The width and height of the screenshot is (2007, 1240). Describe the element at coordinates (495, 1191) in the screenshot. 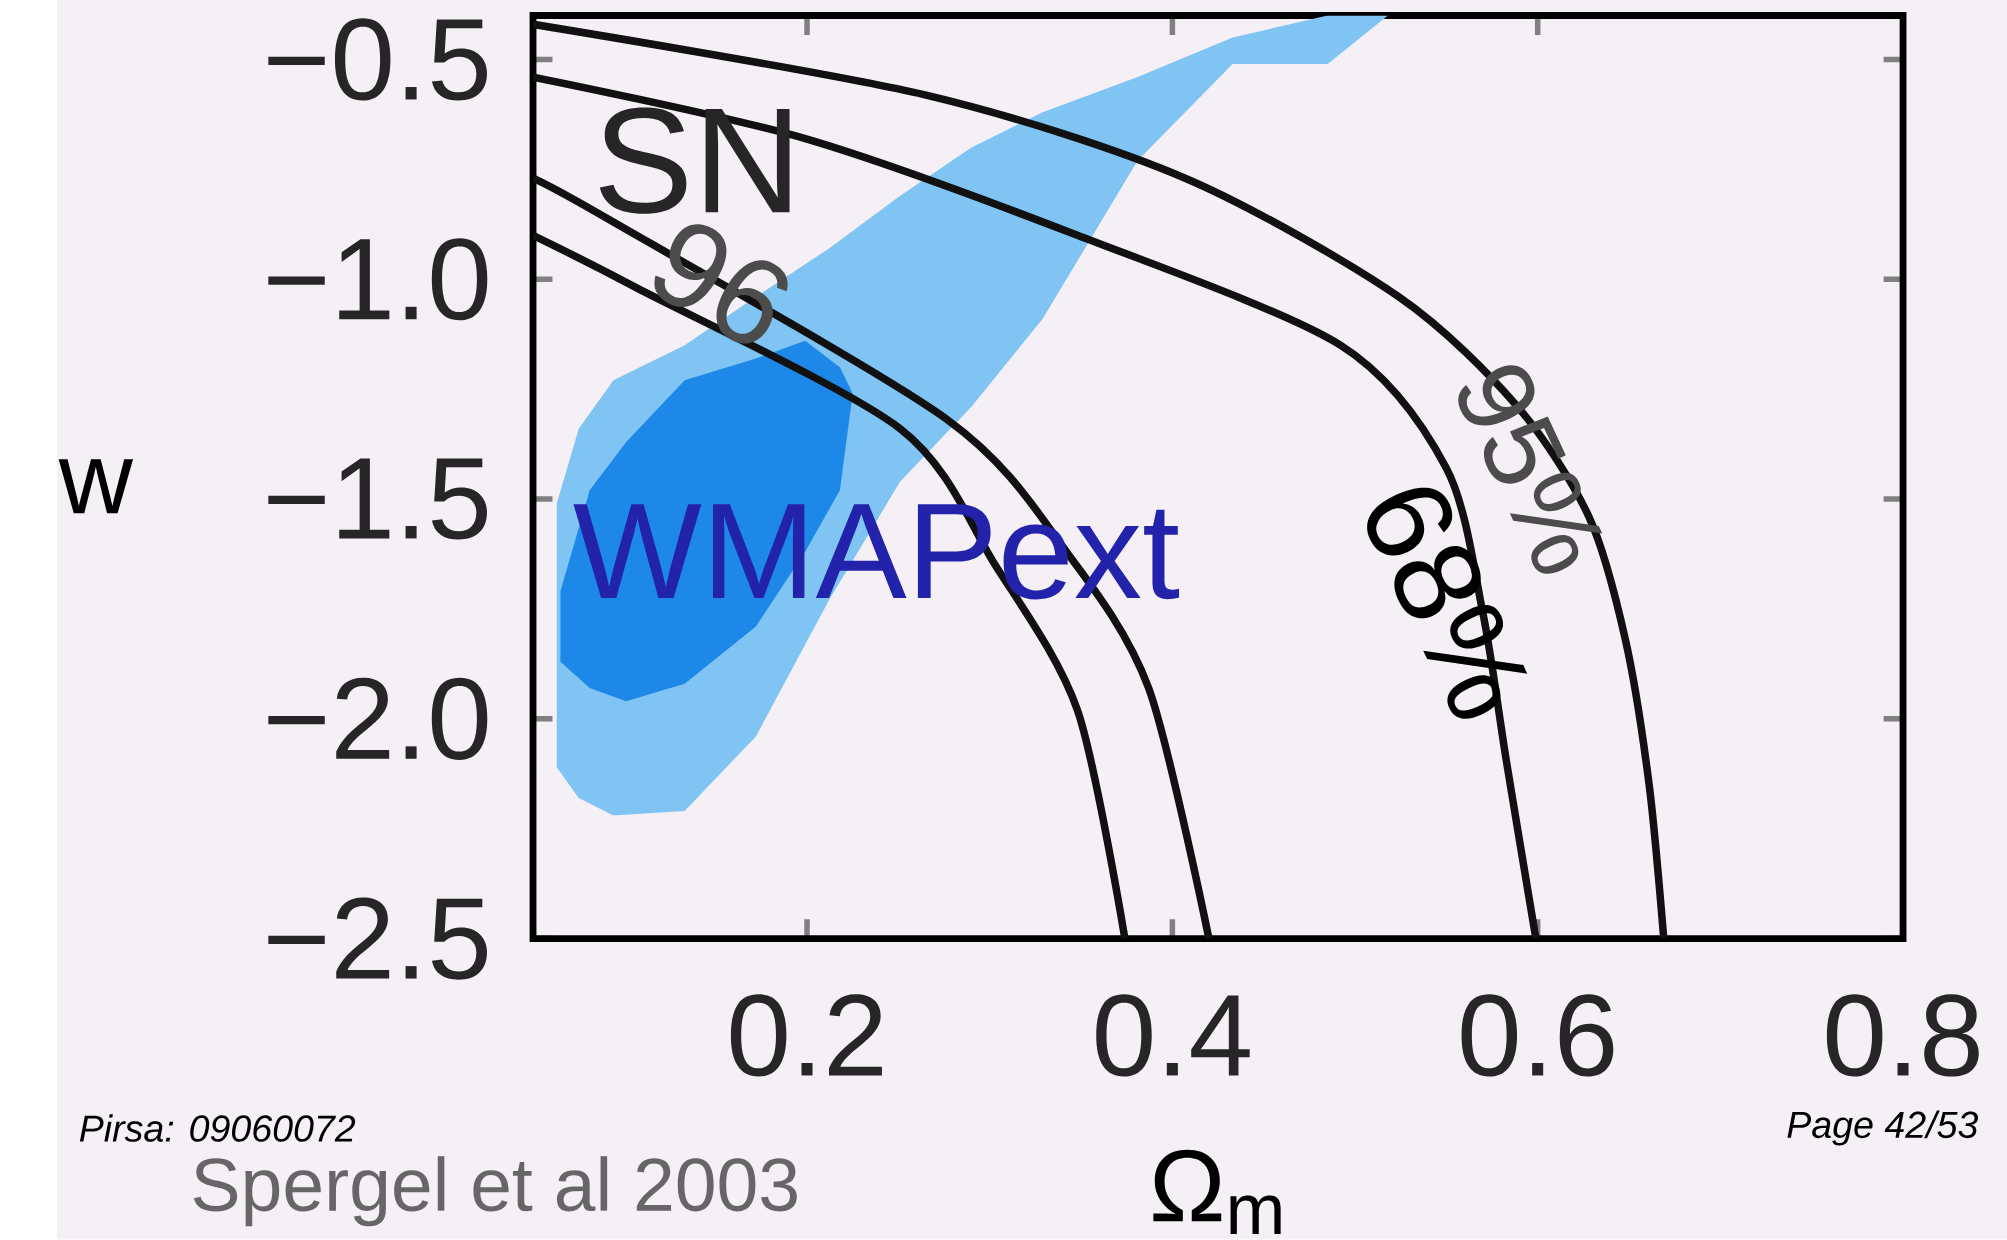

I see `text: Spergel et al 2003` at that location.